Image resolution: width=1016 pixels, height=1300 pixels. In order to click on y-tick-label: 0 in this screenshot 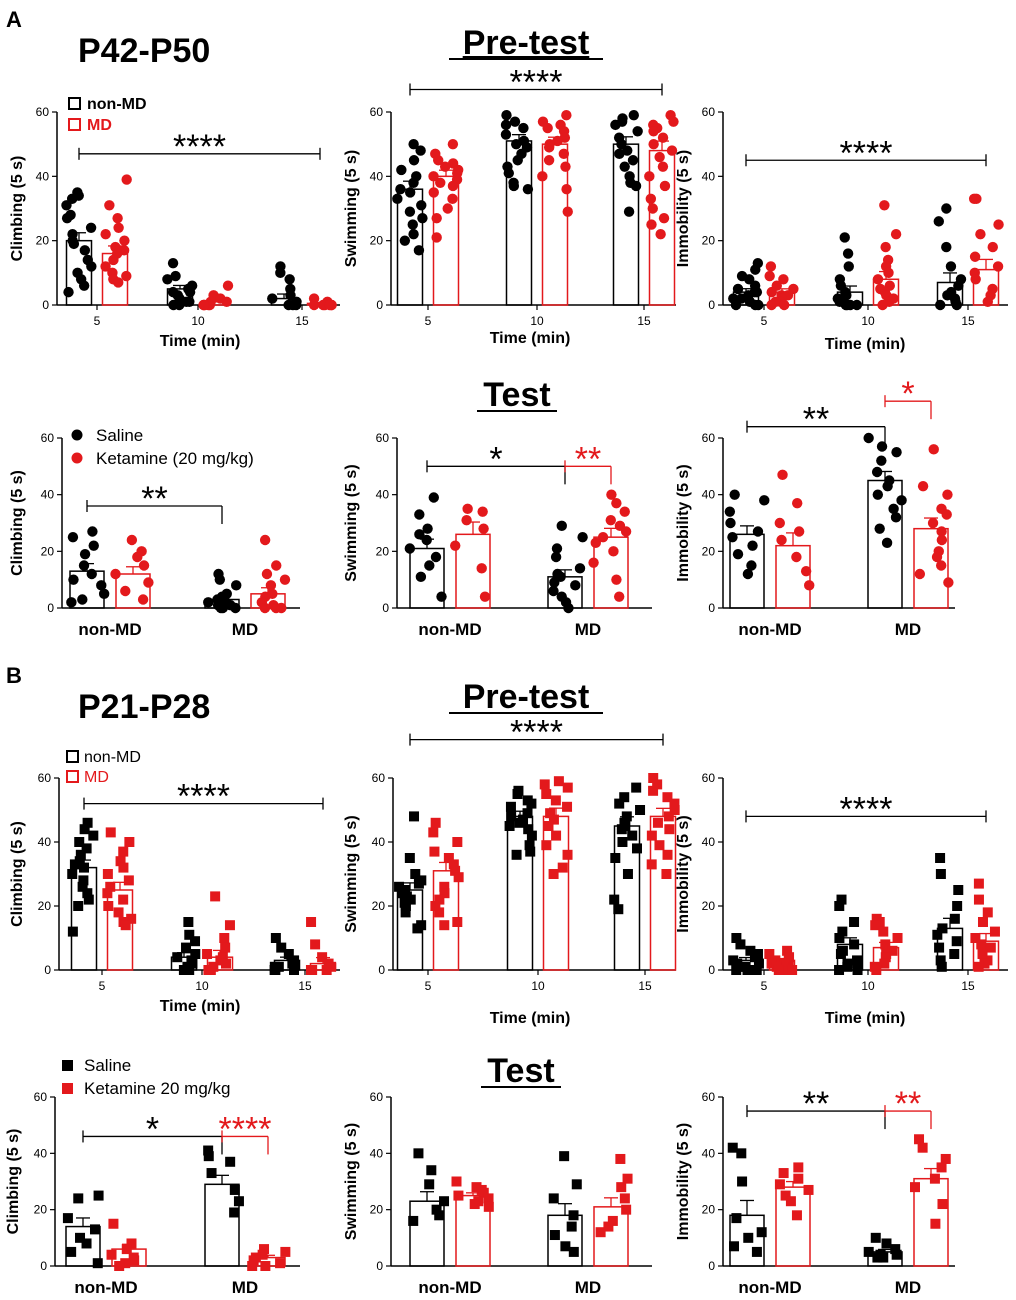, I will do `click(381, 970)`.